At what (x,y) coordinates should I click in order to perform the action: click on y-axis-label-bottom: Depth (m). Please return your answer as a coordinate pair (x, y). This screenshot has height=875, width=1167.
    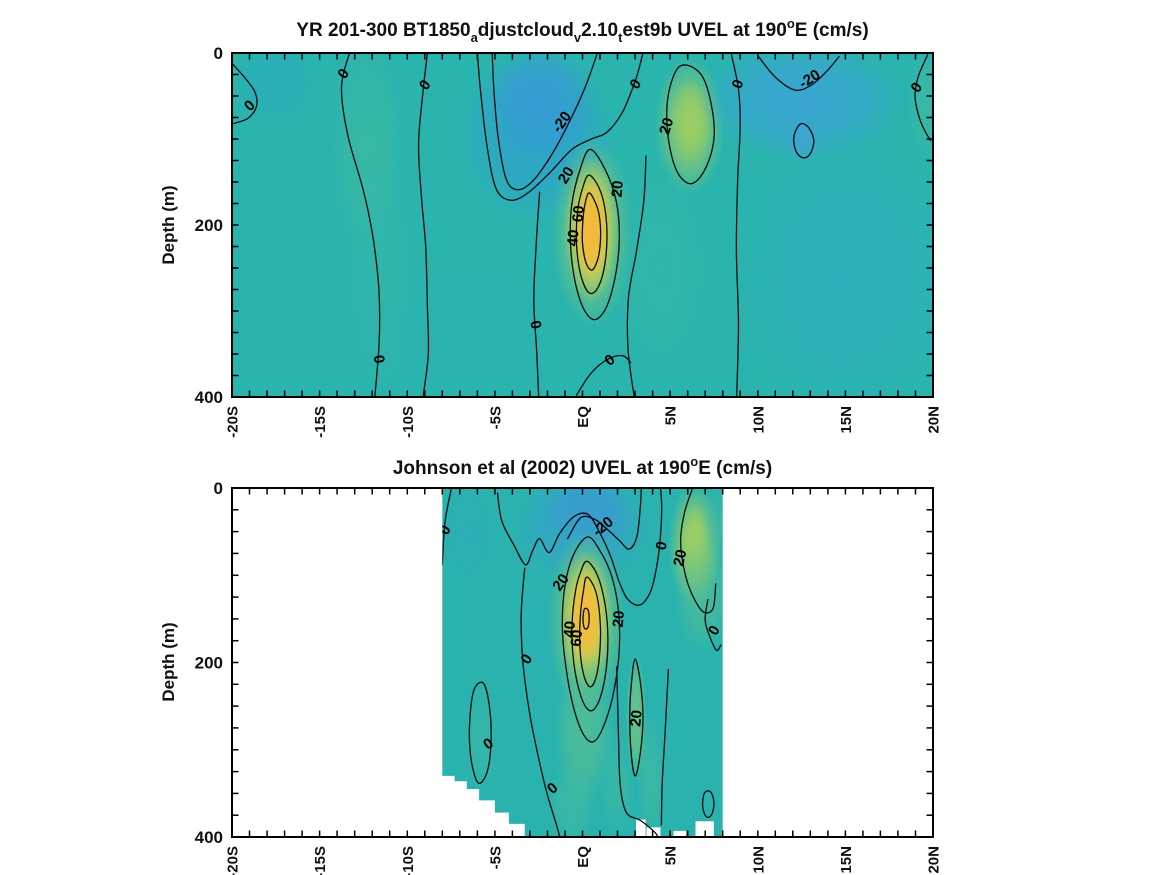
    Looking at the image, I should click on (168, 661).